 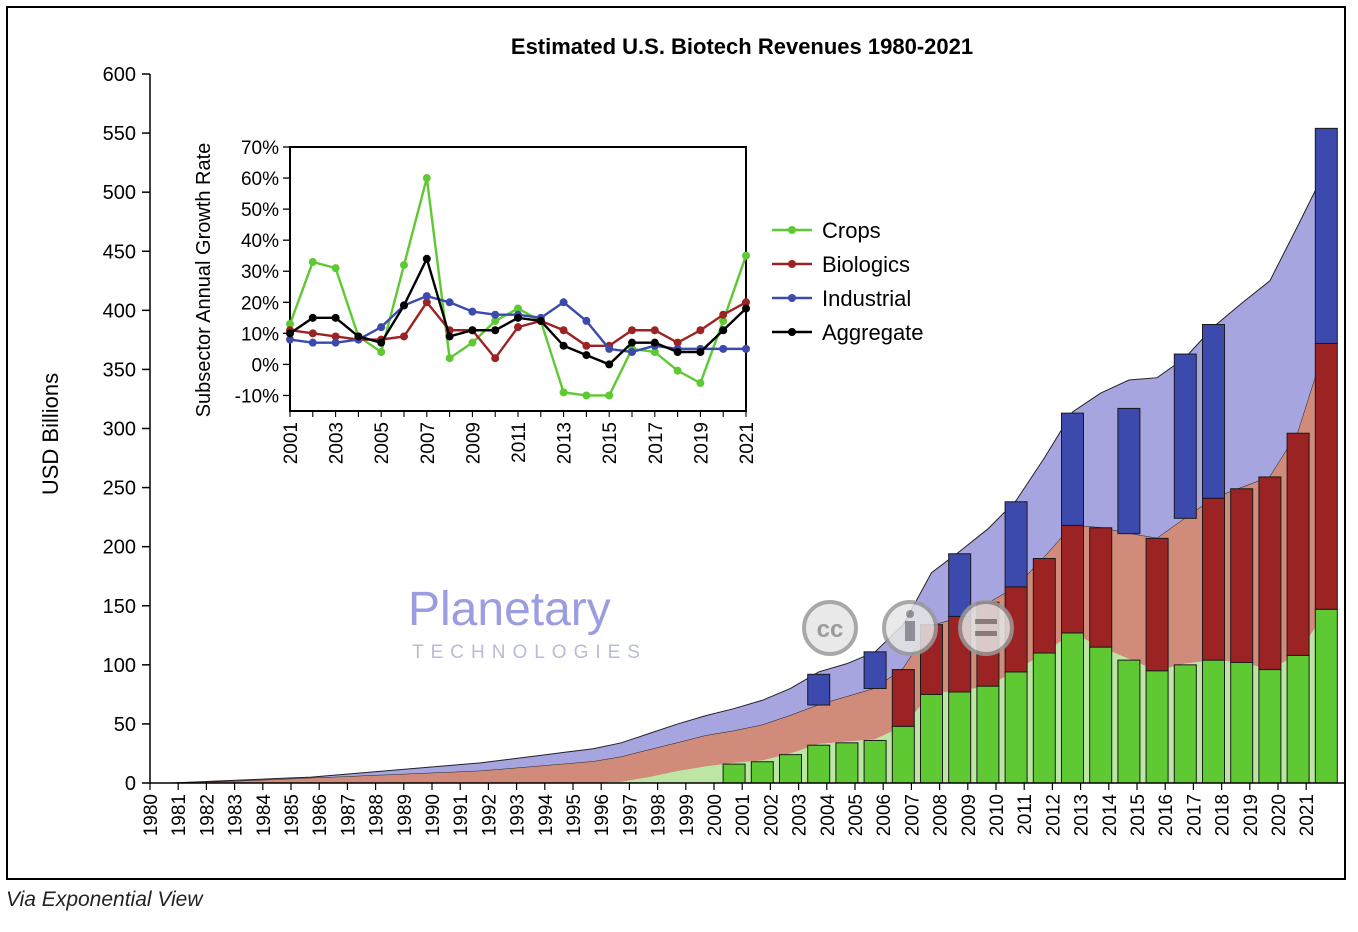 I want to click on inset-x-tick-label-2009: 2009, so click(x=473, y=443).